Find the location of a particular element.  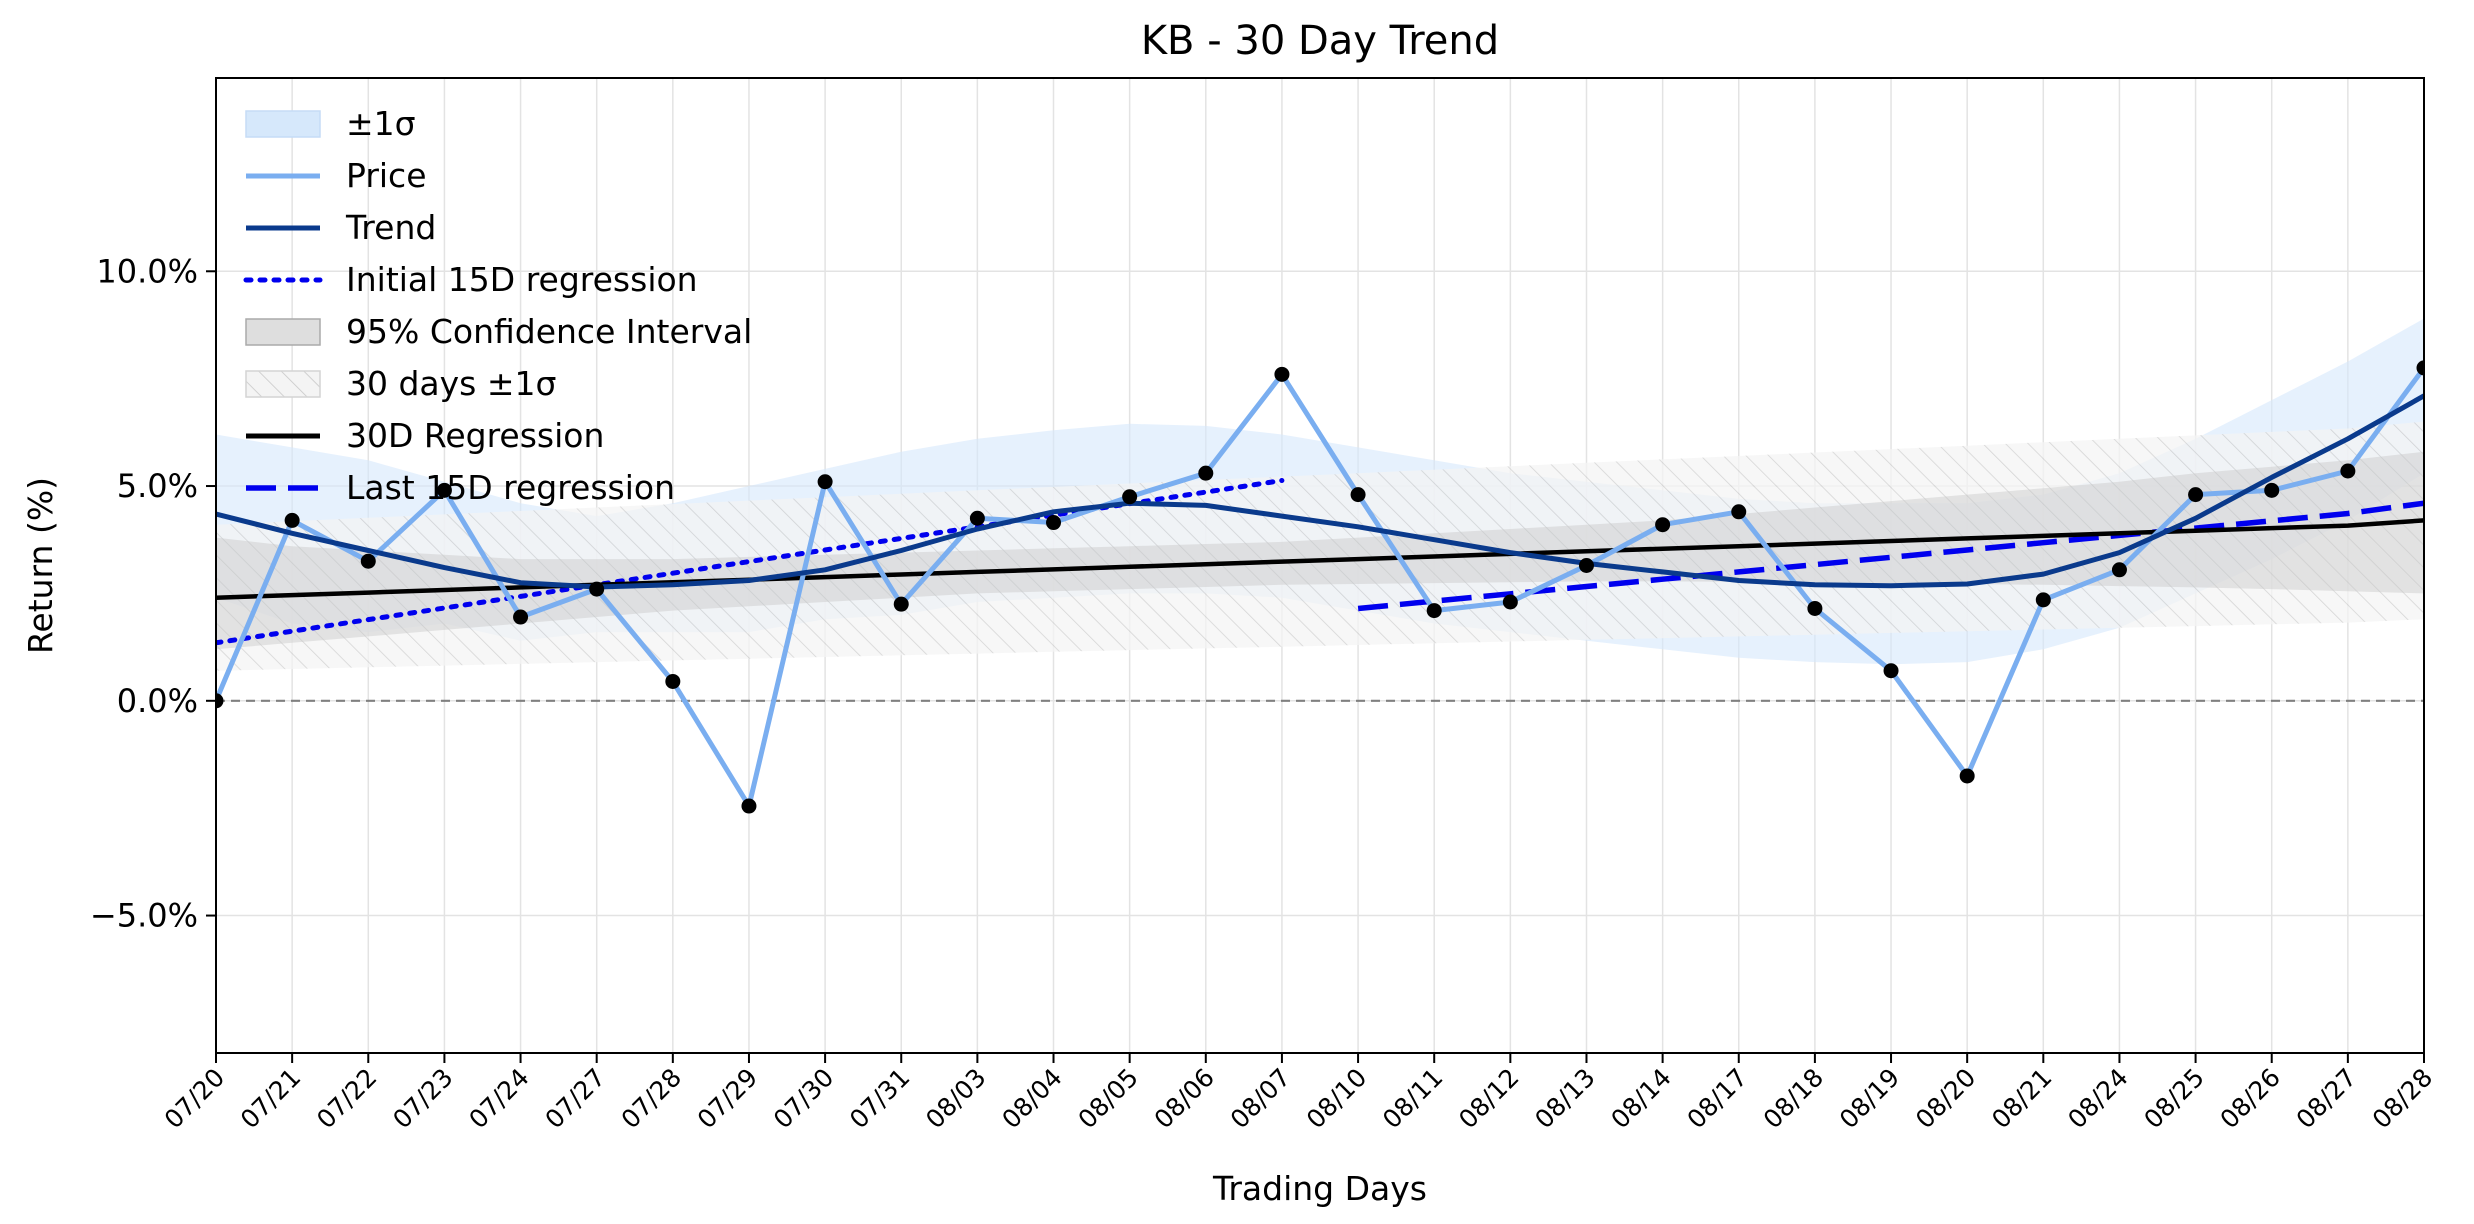

x-tick-label: 08/26 is located at coordinates (2250, 1098).